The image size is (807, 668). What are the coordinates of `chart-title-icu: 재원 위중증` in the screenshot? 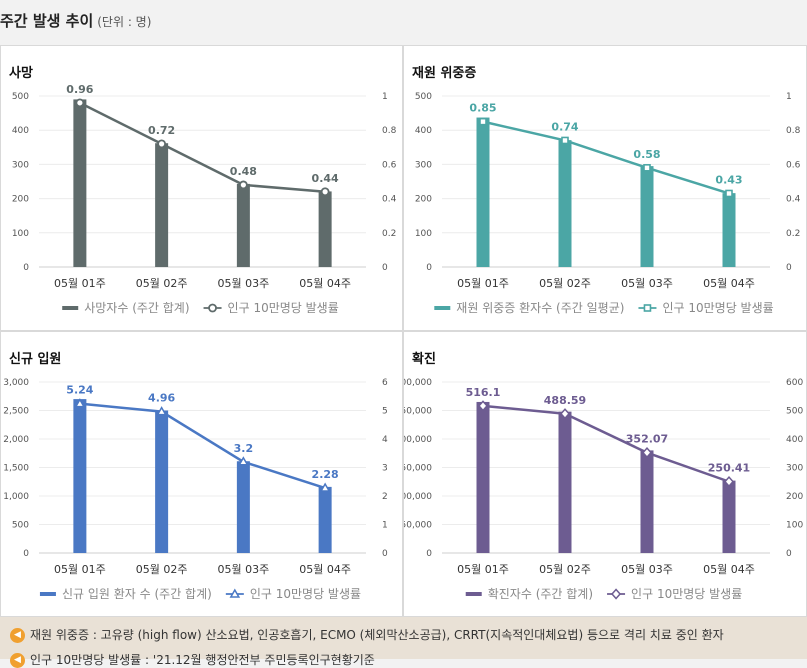 It's located at (444, 73).